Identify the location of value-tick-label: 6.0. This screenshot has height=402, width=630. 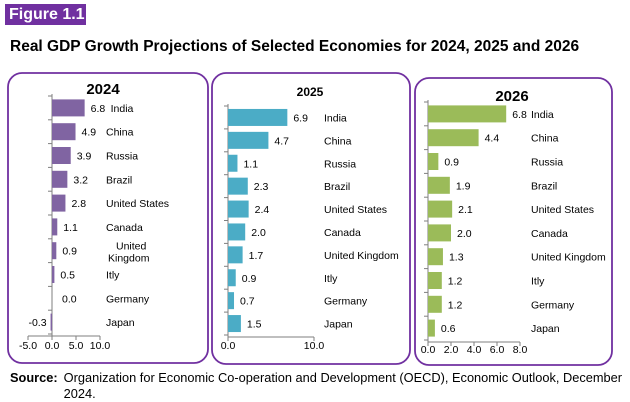
(497, 350).